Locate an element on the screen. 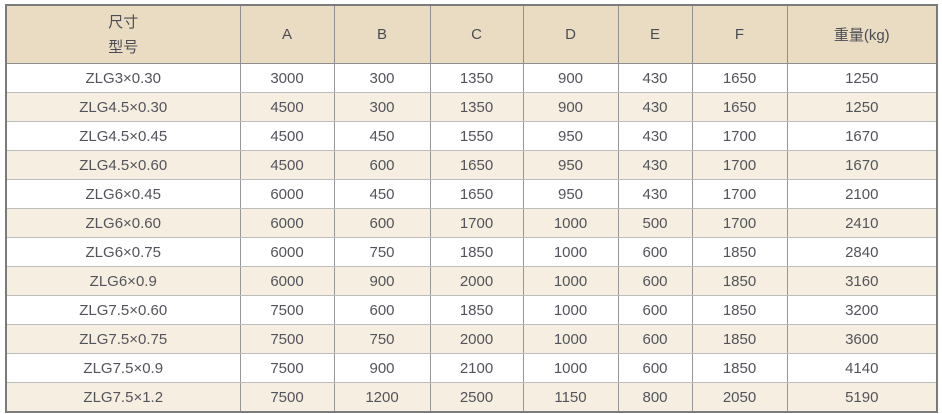 The height and width of the screenshot is (414, 942). model-cell: ZLG4.5×0.30 is located at coordinates (123, 107).